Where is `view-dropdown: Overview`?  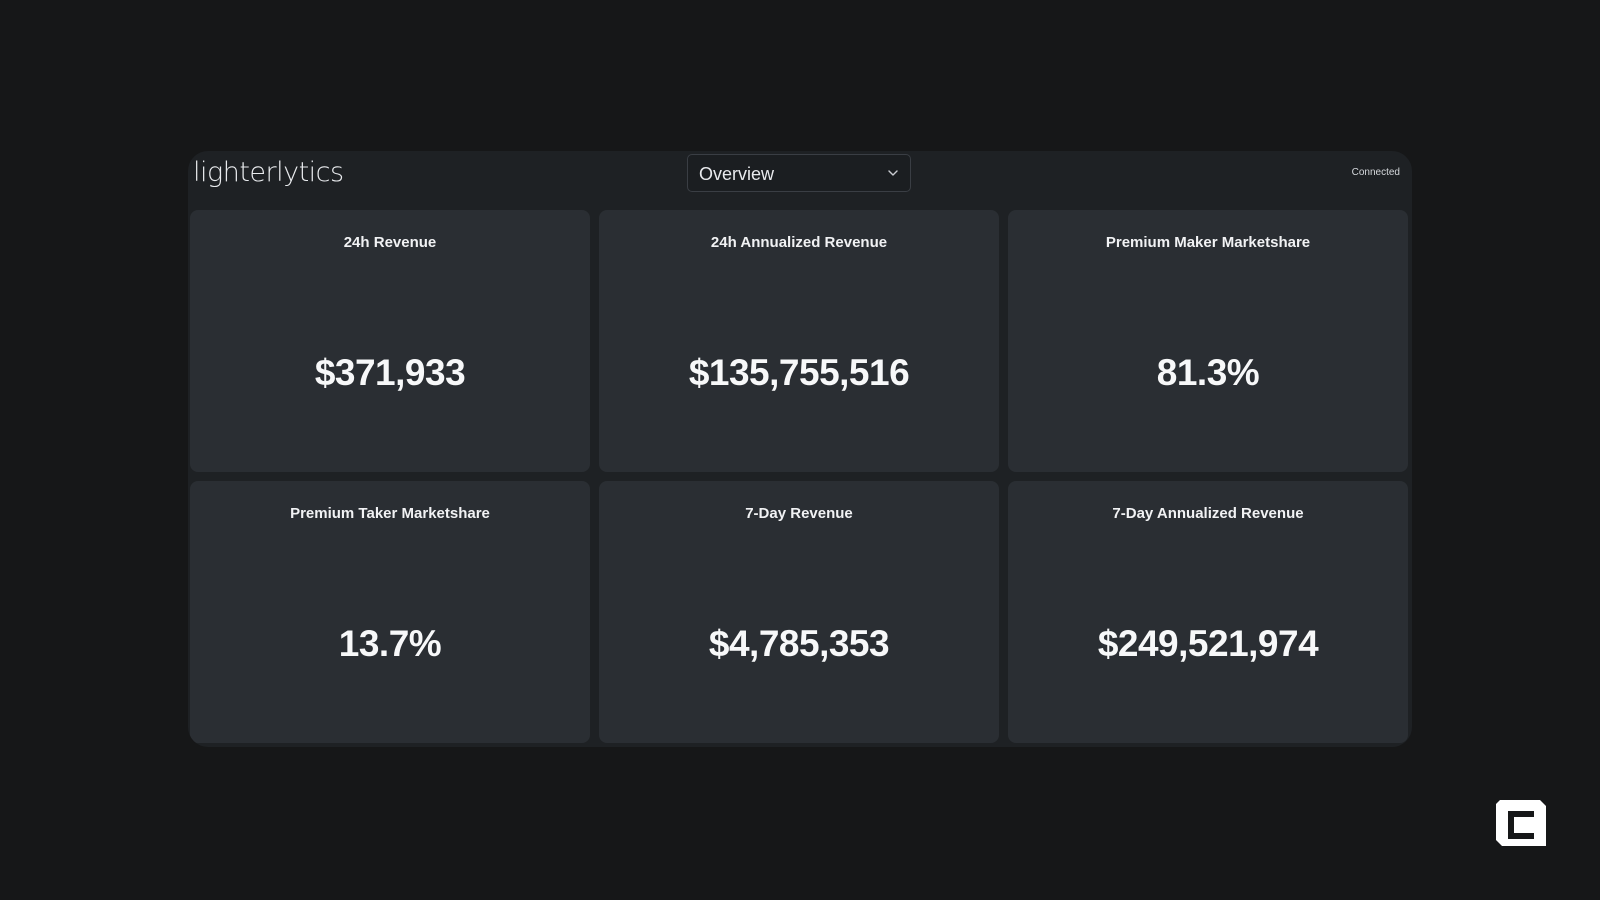 view-dropdown: Overview is located at coordinates (799, 173).